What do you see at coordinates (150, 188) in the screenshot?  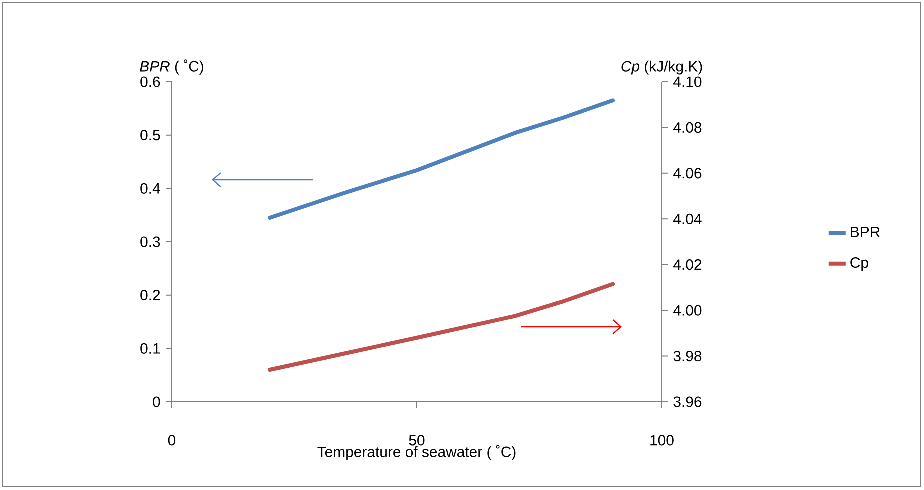 I see `y-tick-label: 0.4` at bounding box center [150, 188].